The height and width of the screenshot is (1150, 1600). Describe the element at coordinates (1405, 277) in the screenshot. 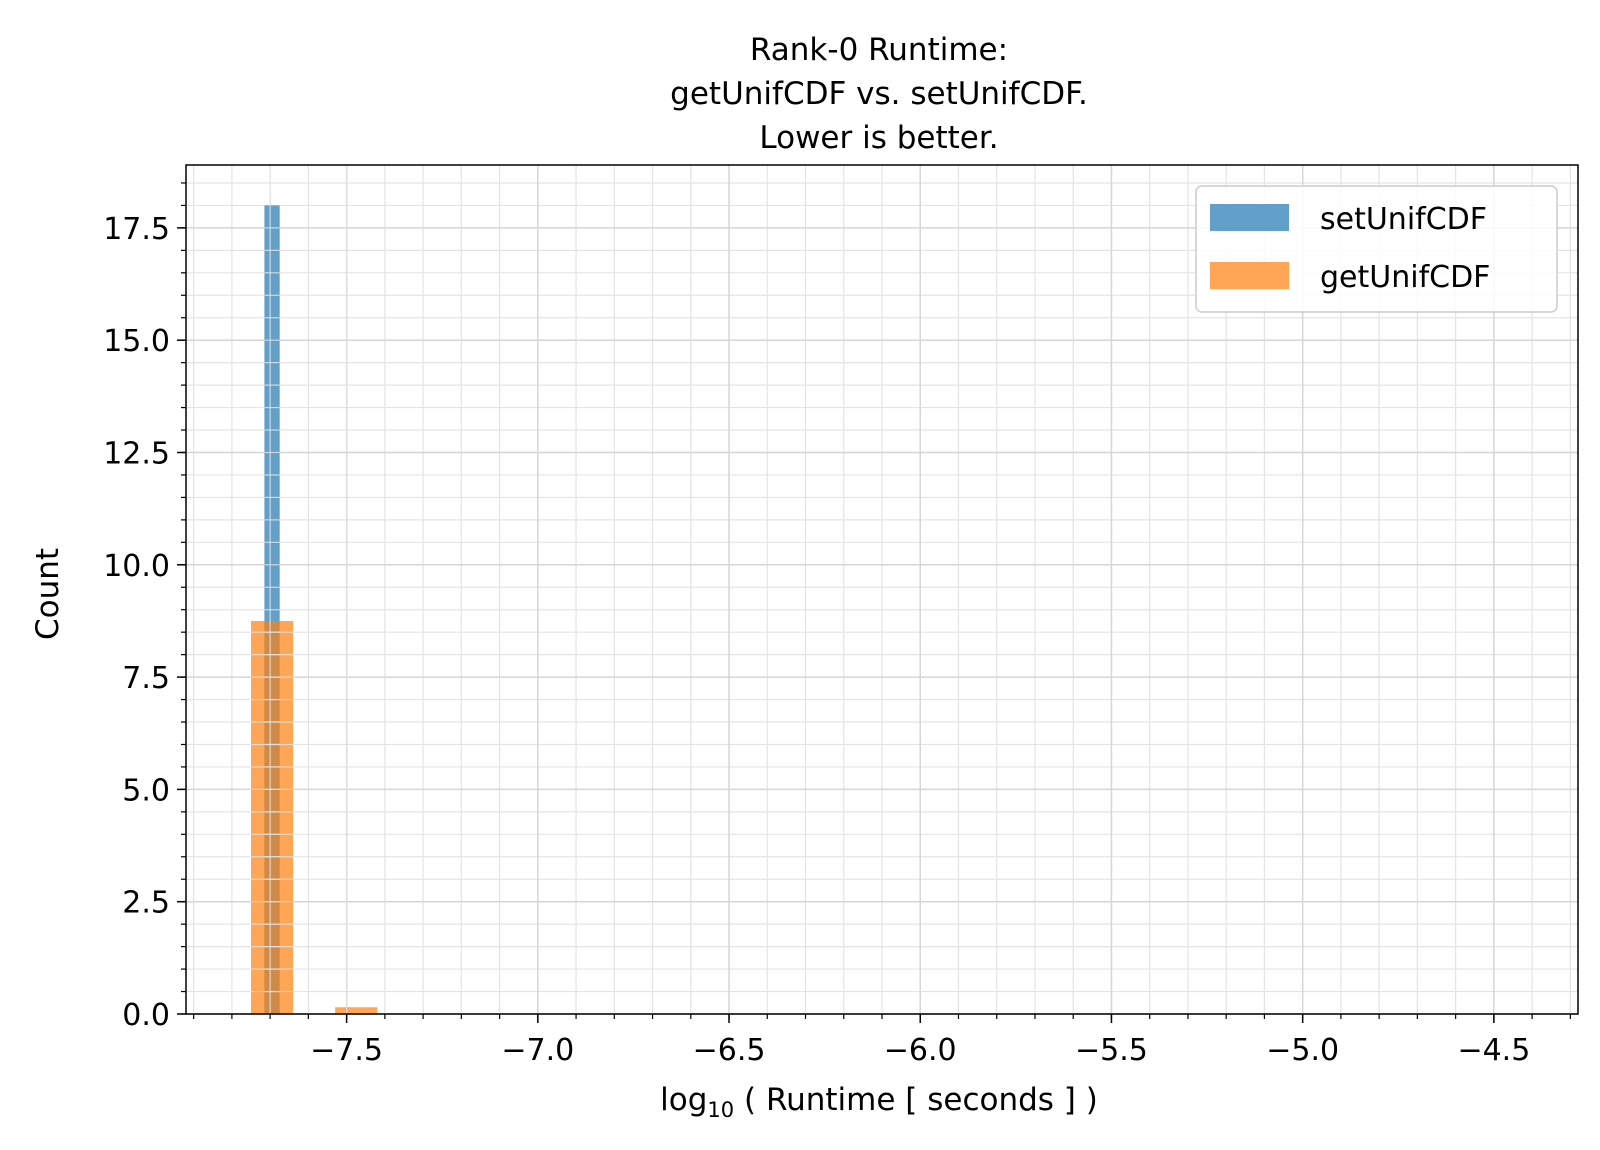

I see `legend-label-getunifcdf: getUnifCDF` at that location.